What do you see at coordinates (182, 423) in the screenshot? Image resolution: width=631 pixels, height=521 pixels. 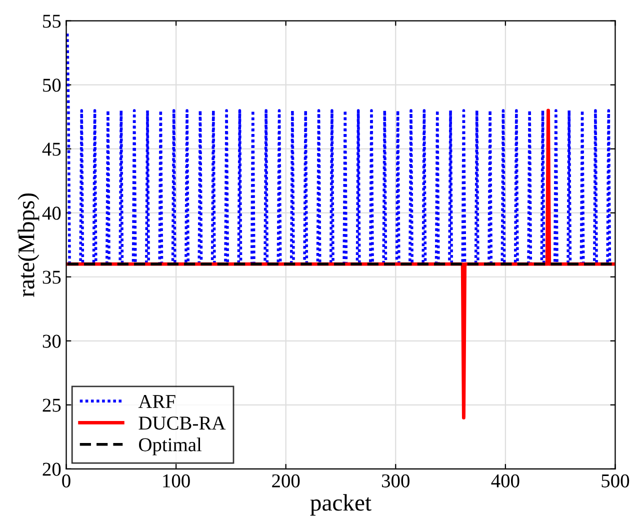 I see `legend-label: DUCB-RA` at bounding box center [182, 423].